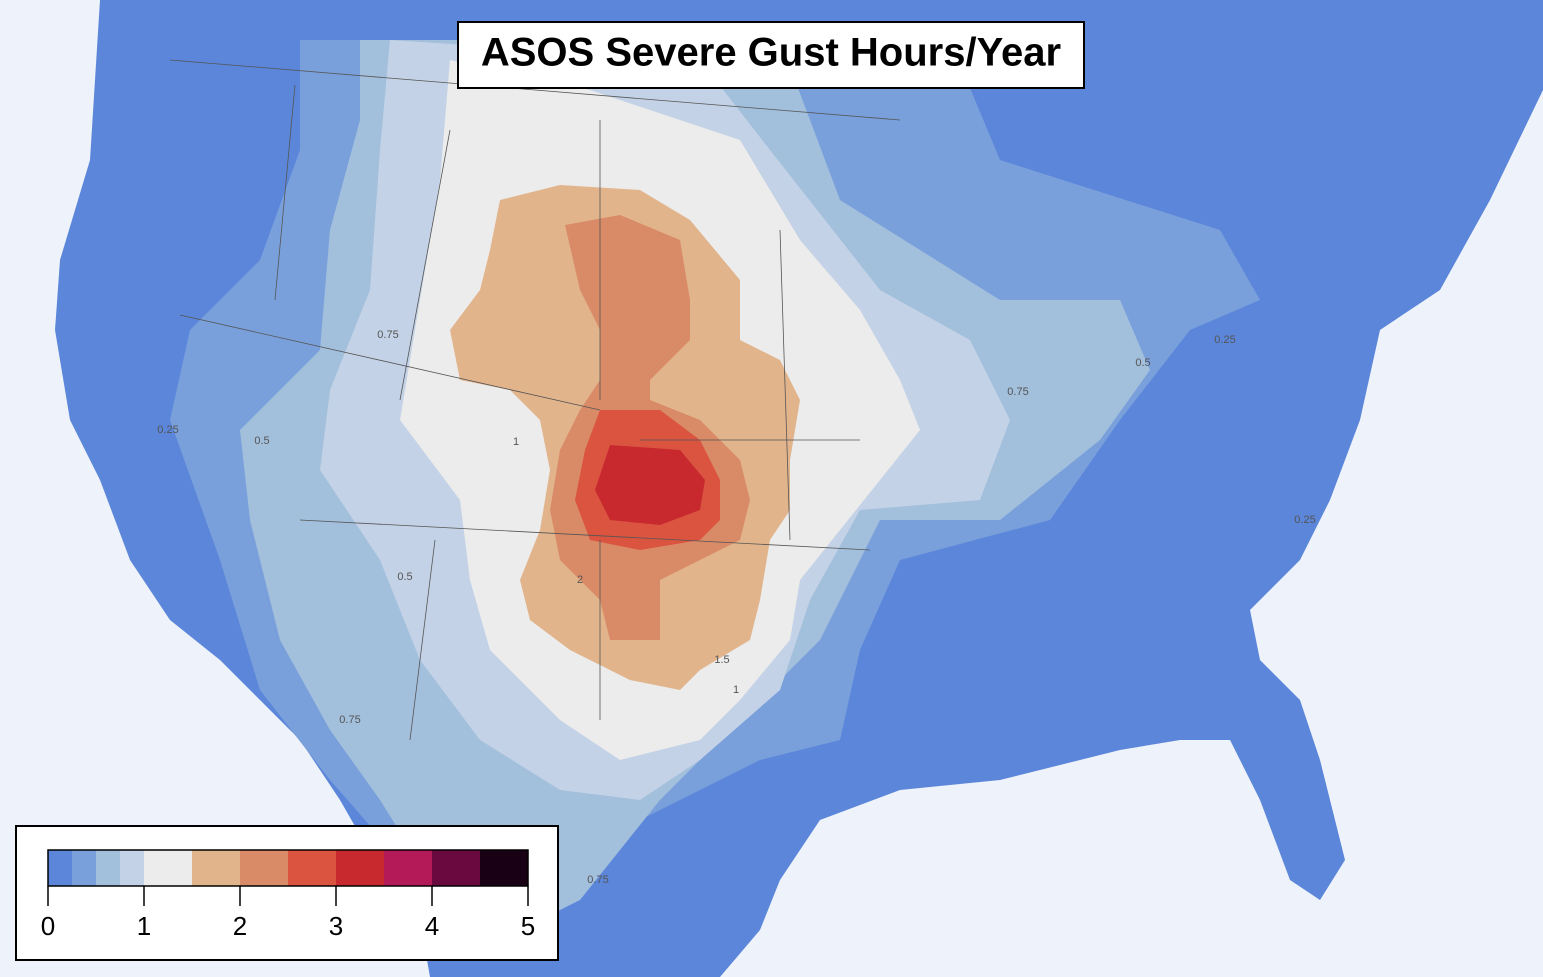 The image size is (1543, 977). Describe the element at coordinates (48, 926) in the screenshot. I see `tick-label: 0` at that location.